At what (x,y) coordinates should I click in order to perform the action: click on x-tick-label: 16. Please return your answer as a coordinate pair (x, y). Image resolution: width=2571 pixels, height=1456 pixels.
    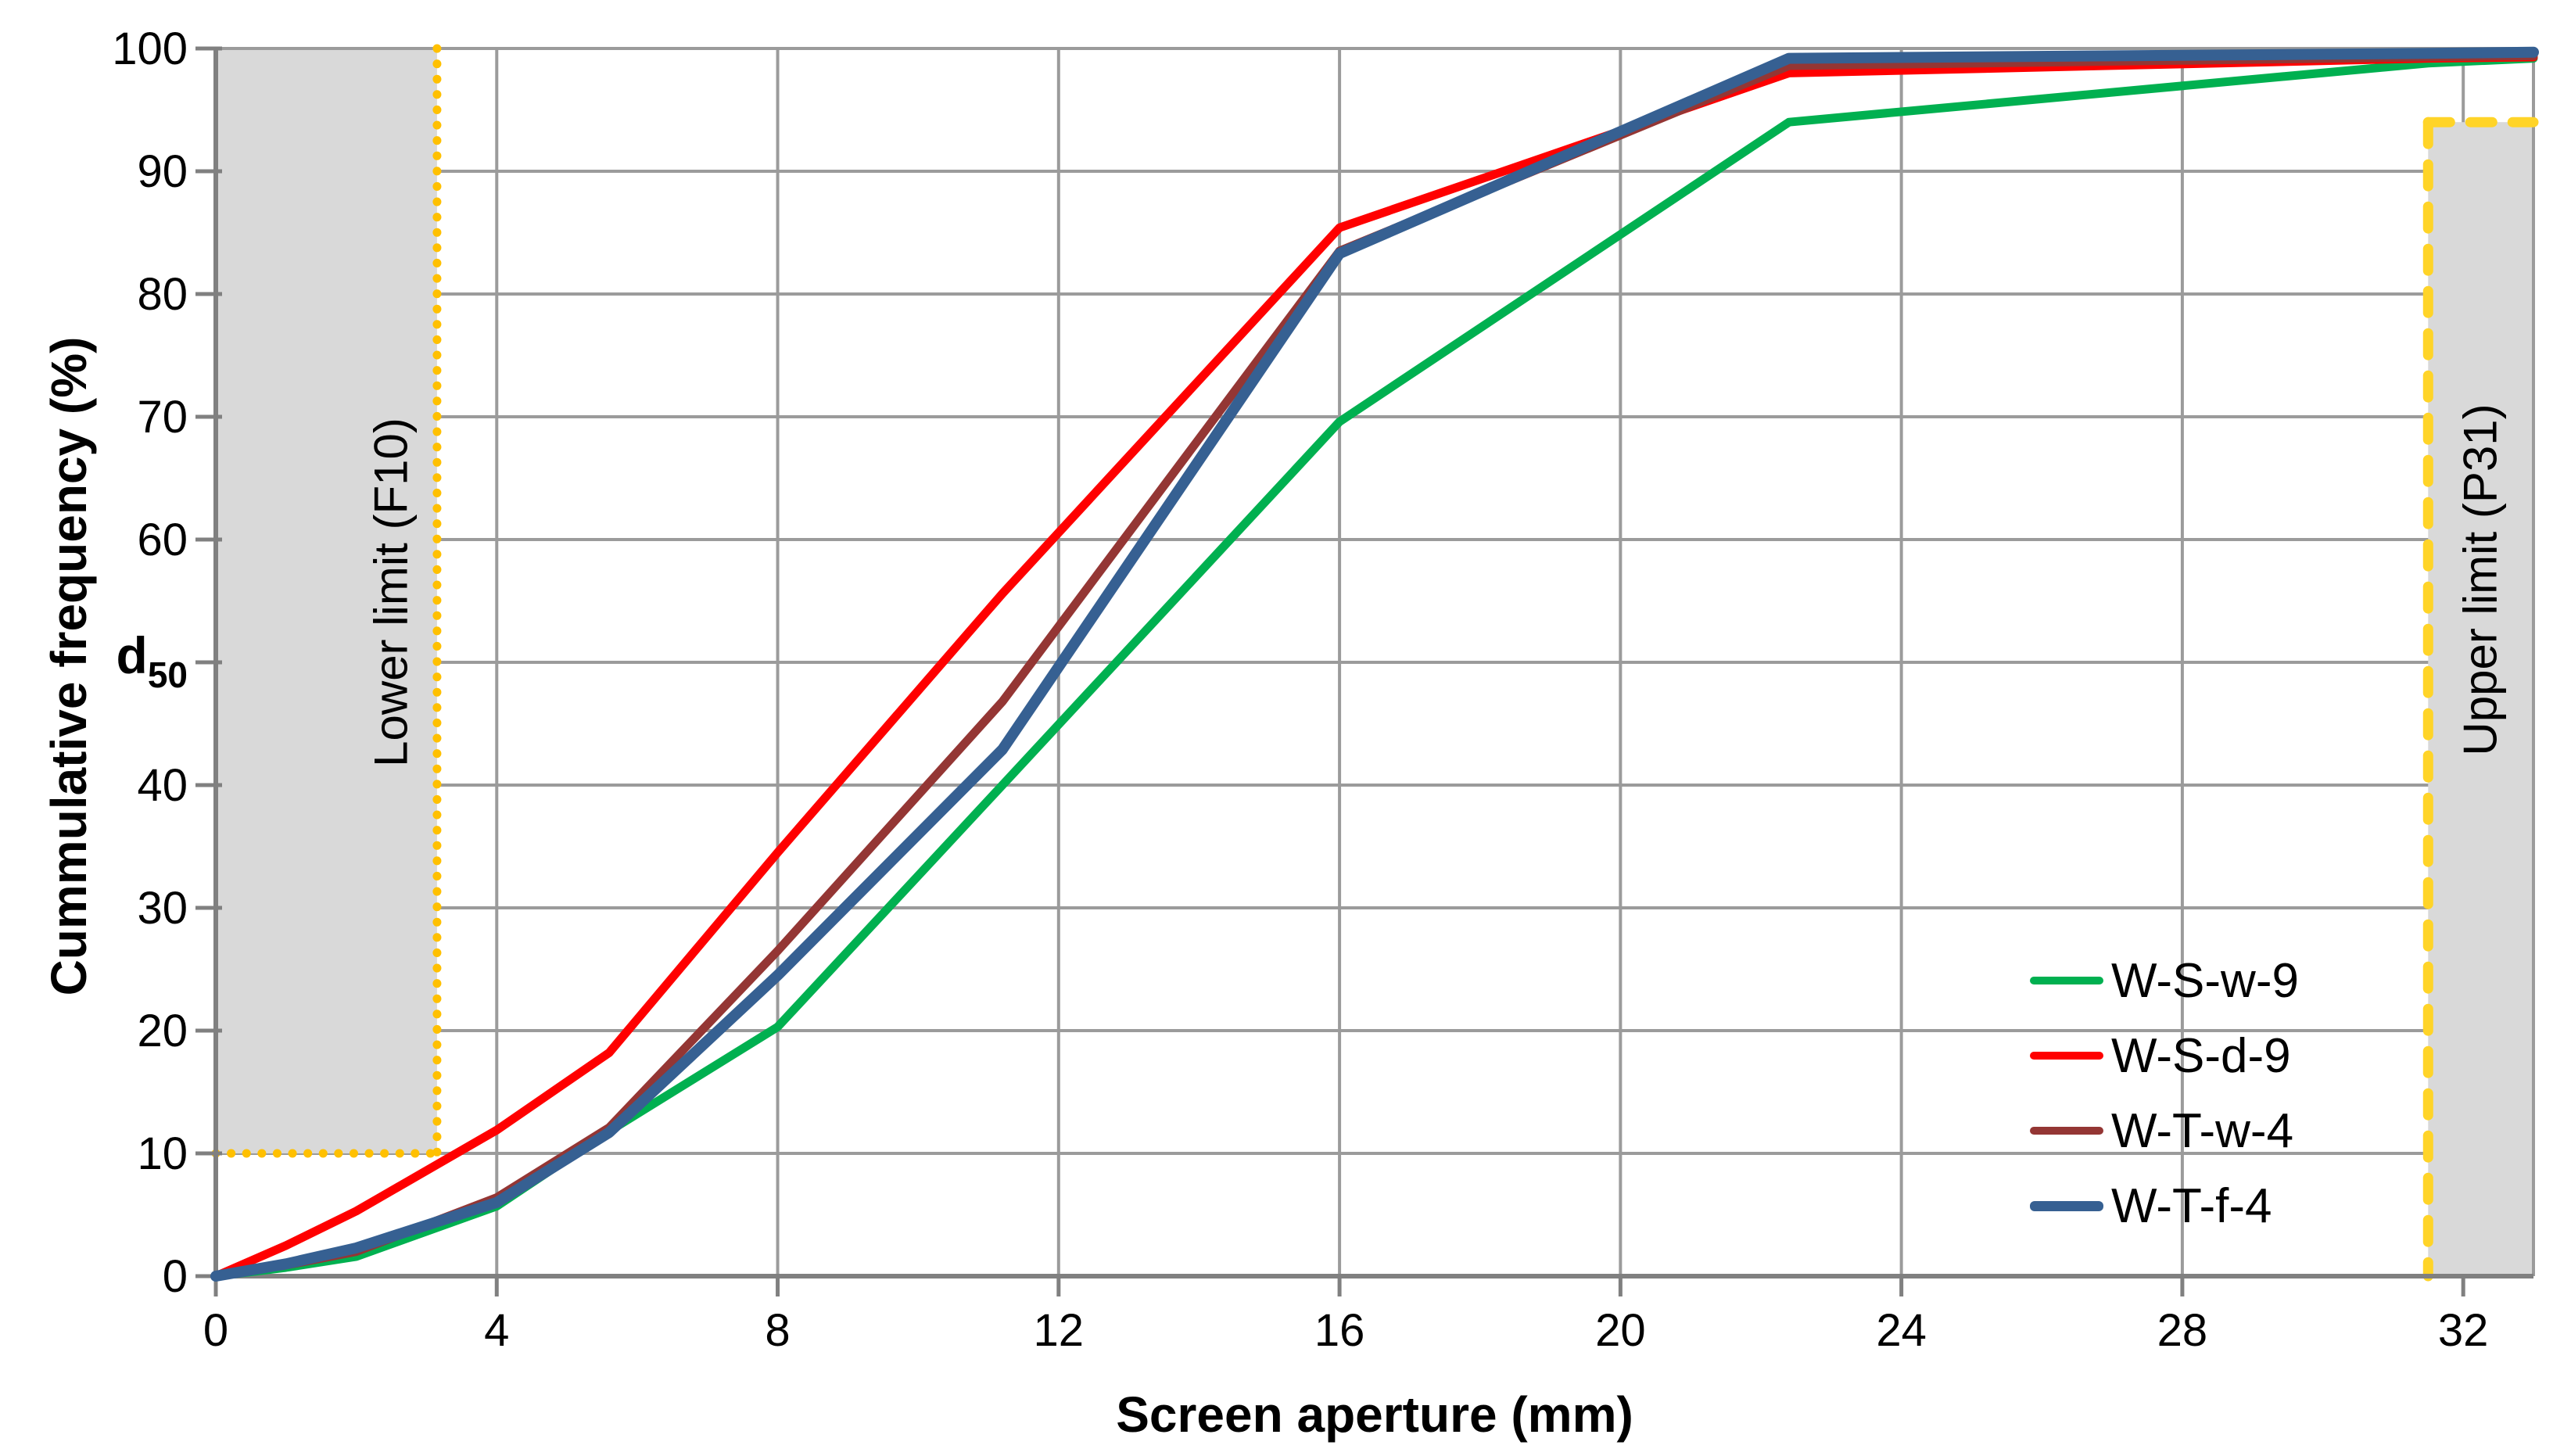
    Looking at the image, I should click on (1339, 1330).